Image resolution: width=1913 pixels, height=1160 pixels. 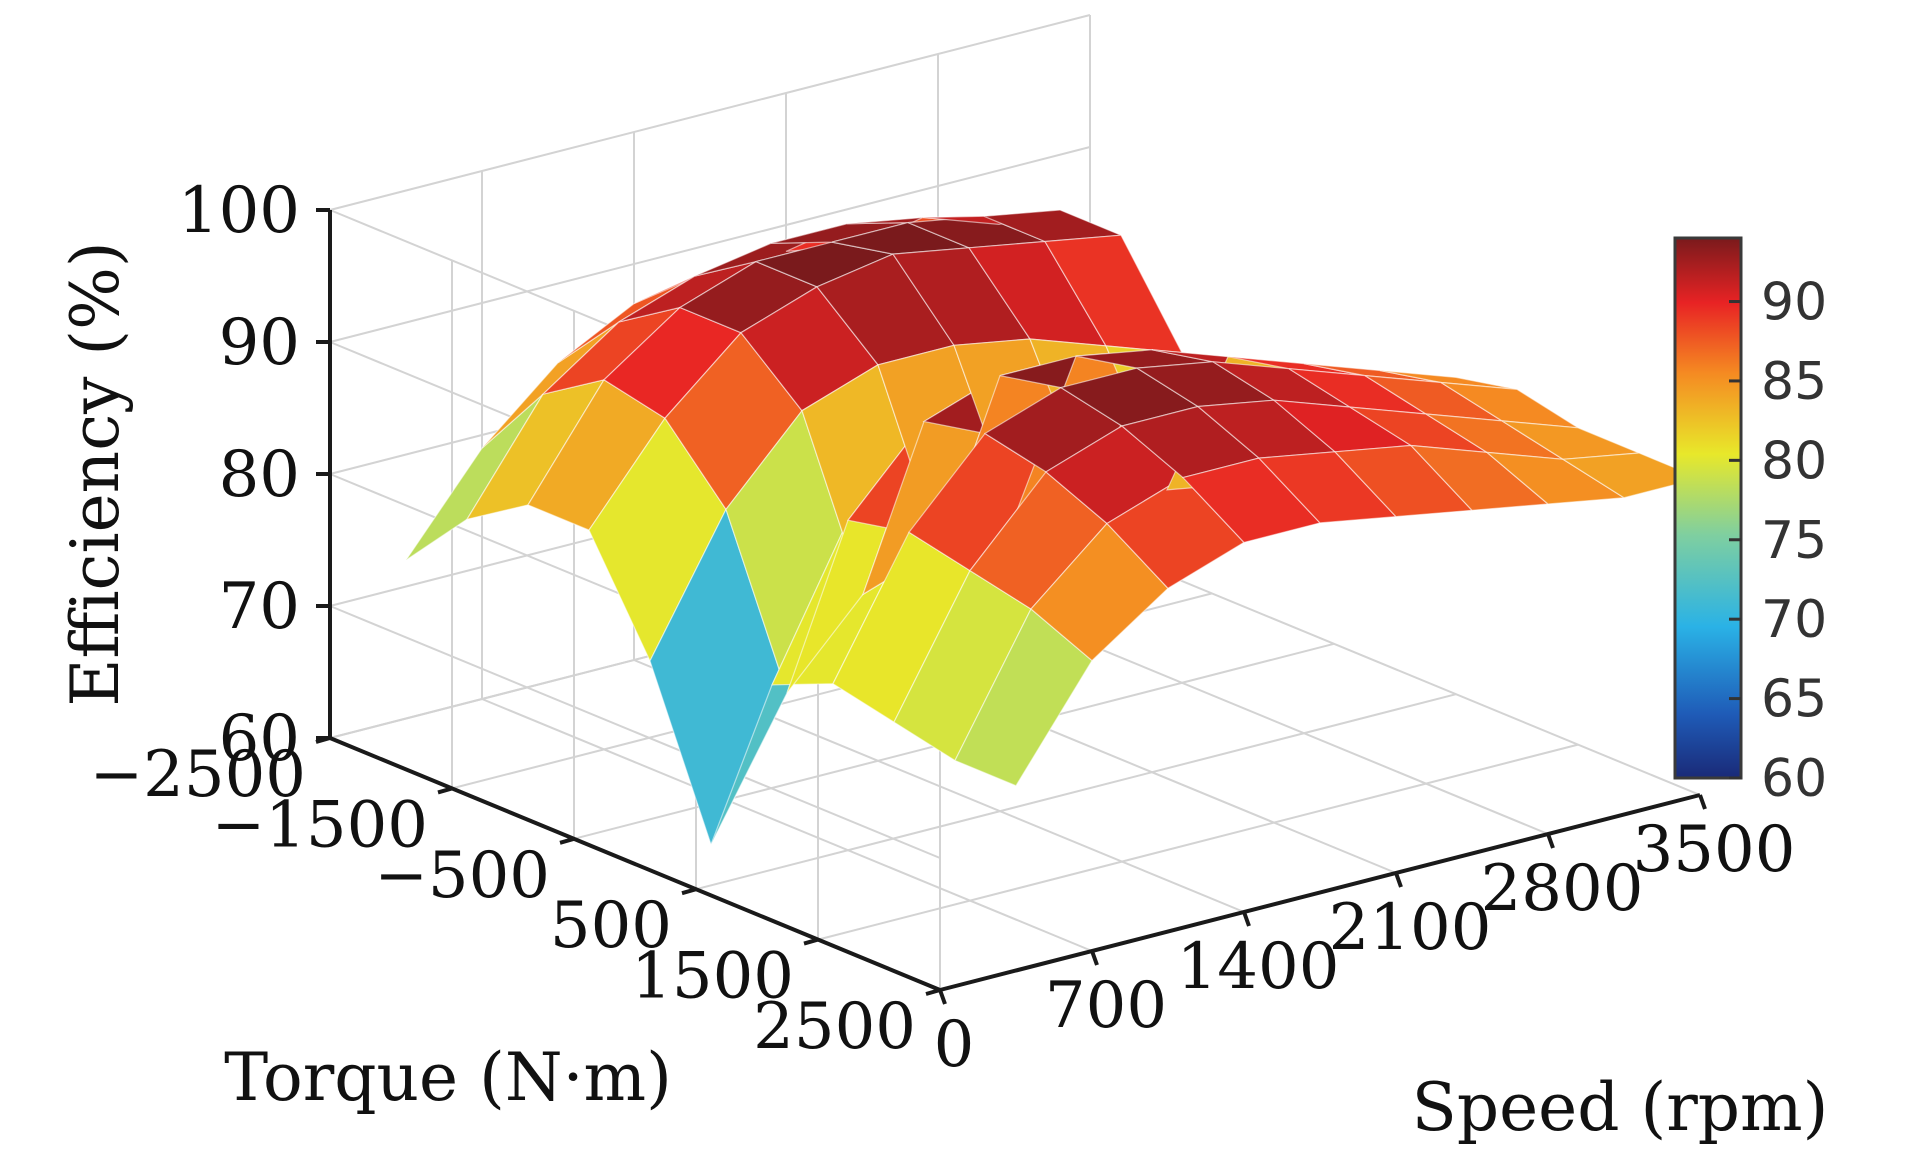 I want to click on speed-tick-label: 1400, so click(x=1258, y=967).